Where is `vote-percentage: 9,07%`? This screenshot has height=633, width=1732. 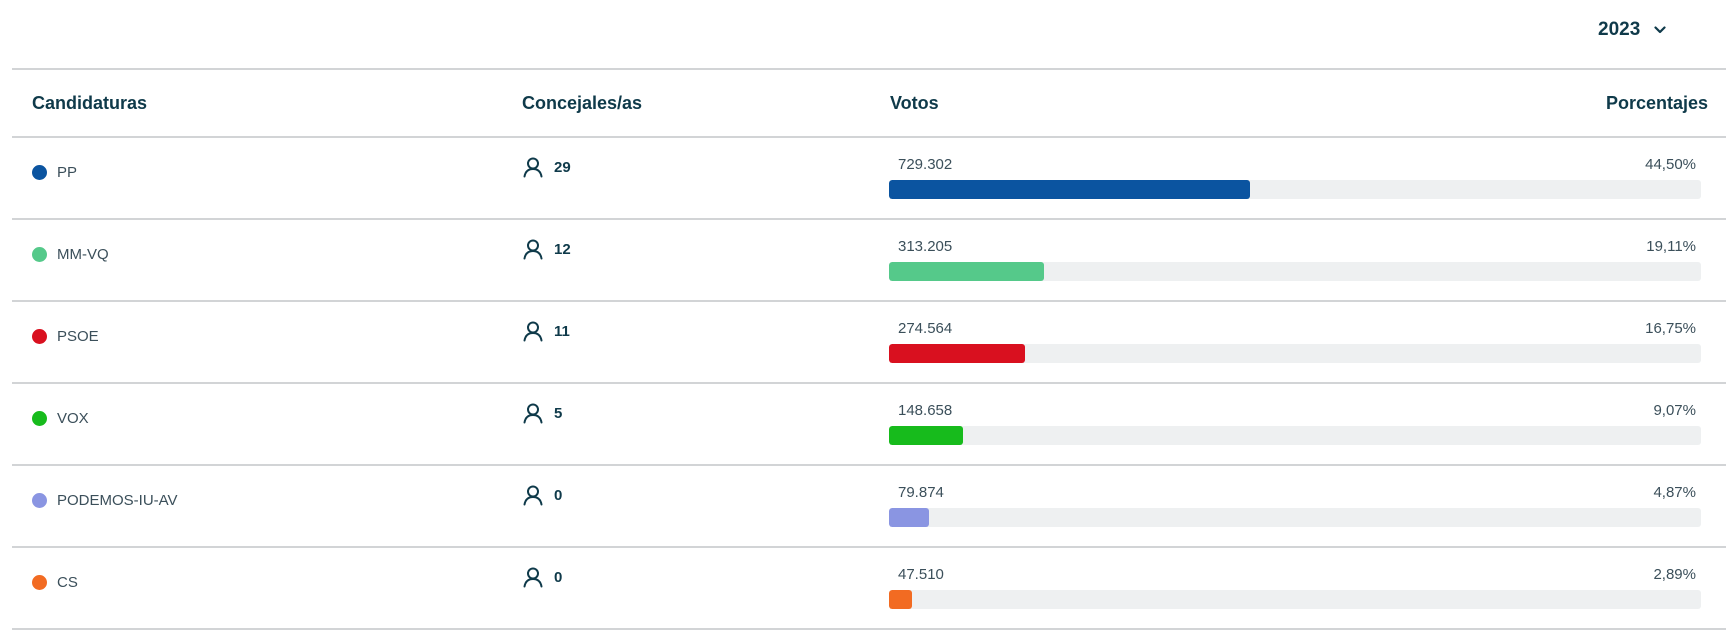
vote-percentage: 9,07% is located at coordinates (1674, 410).